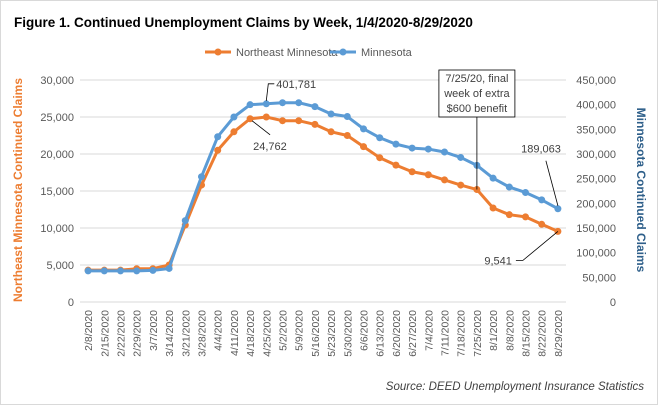 Image resolution: width=658 pixels, height=405 pixels. I want to click on legend: Northeast Minnesota Minnesota, so click(309, 53).